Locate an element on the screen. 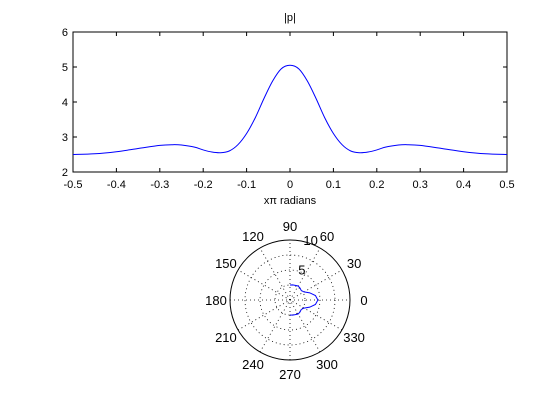 Image resolution: width=560 pixels, height=420 pixels. polar-angle-label: 0 is located at coordinates (363, 300).